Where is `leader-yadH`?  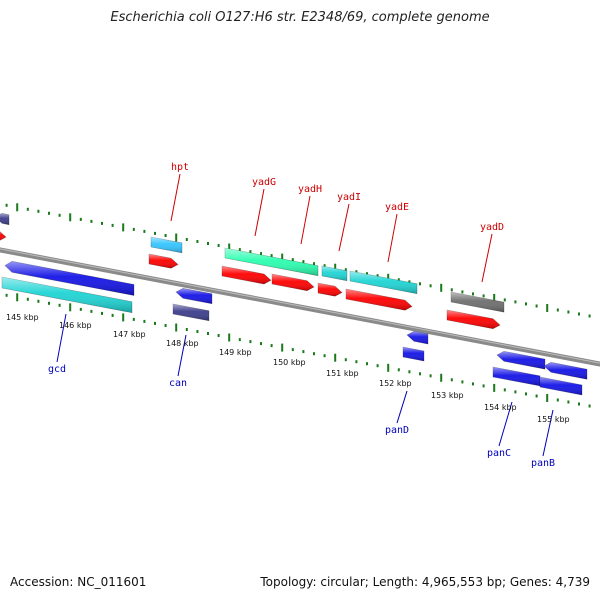 leader-yadH is located at coordinates (305, 220).